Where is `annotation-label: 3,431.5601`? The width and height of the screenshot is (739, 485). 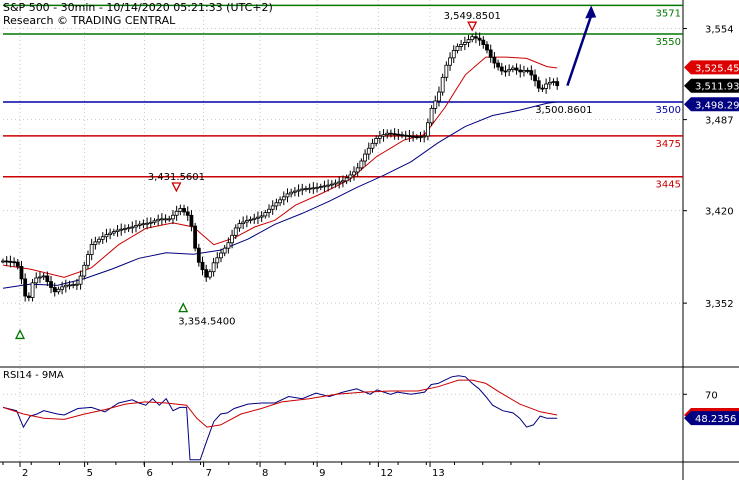
annotation-label: 3,431.5601 is located at coordinates (176, 177).